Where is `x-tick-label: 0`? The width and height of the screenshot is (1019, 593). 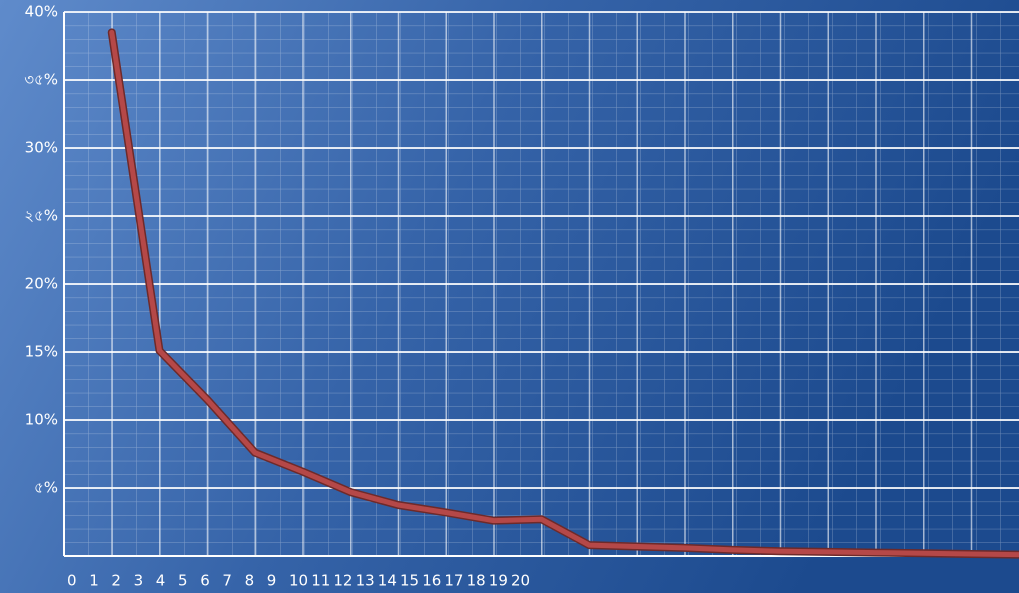 x-tick-label: 0 is located at coordinates (72, 581).